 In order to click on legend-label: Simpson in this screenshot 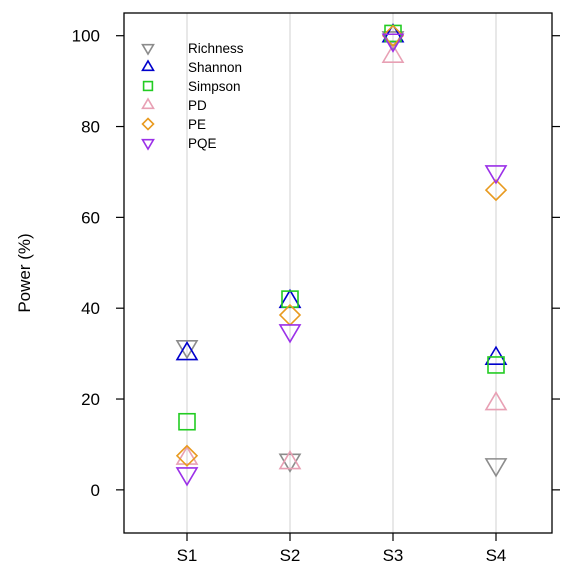, I will do `click(214, 86)`.